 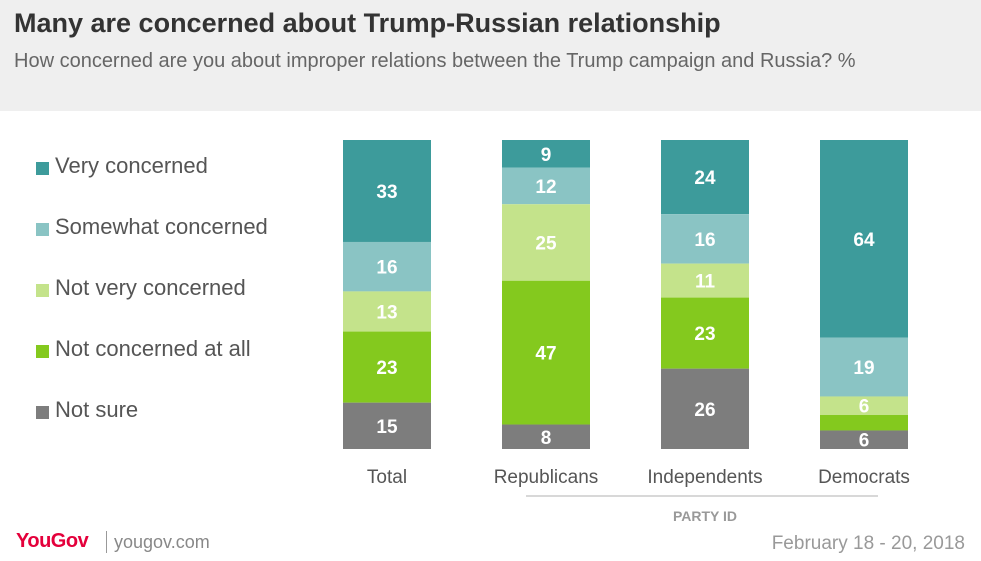 I want to click on bar-total-very-concerned, so click(x=387, y=191).